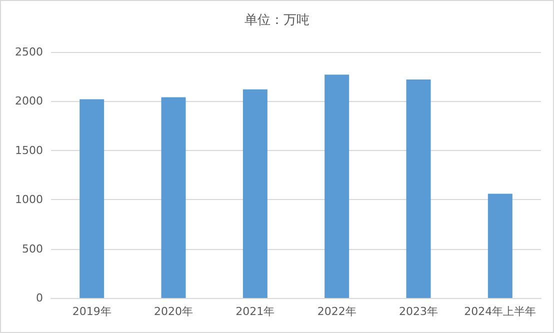 Image resolution: width=554 pixels, height=333 pixels. Describe the element at coordinates (39, 298) in the screenshot. I see `y-tick-label: 0` at that location.